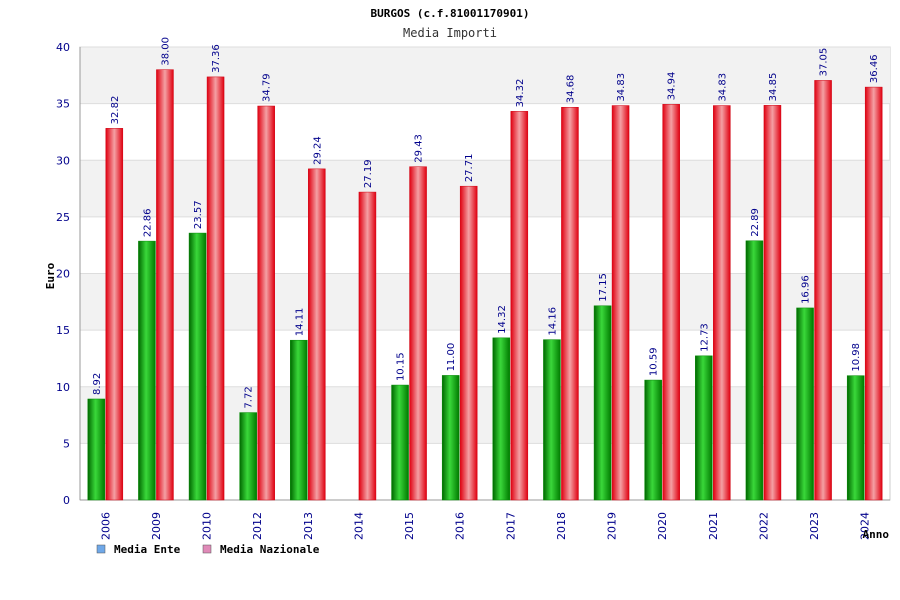 This screenshot has height=600, width=900. Describe the element at coordinates (469, 168) in the screenshot. I see `data-label: 27.71` at that location.